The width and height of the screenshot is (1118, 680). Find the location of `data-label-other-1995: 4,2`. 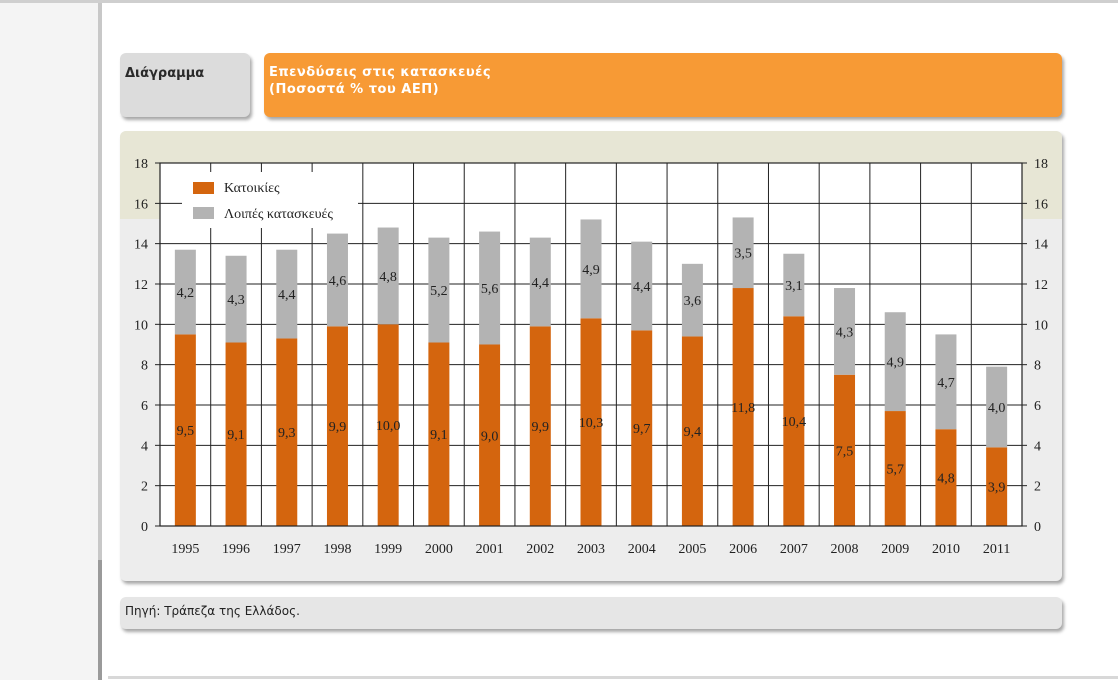

data-label-other-1995: 4,2 is located at coordinates (186, 293).